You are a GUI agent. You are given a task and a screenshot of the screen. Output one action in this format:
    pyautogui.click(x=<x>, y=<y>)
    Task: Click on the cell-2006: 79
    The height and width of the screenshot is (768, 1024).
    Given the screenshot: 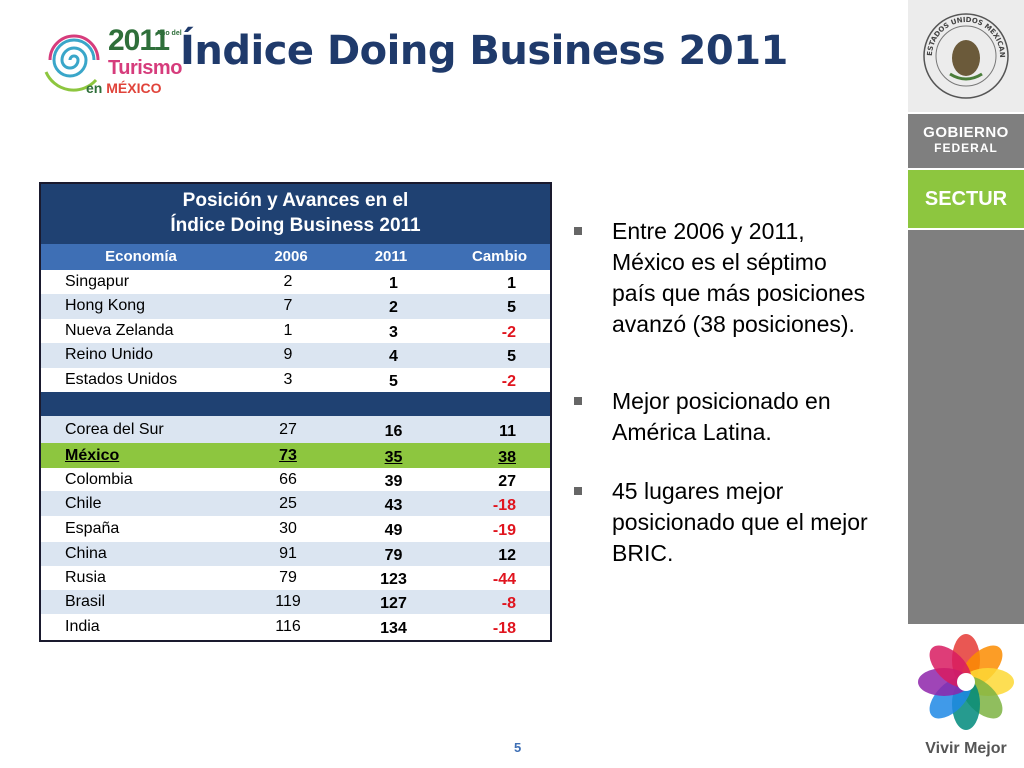 What is the action you would take?
    pyautogui.click(x=288, y=577)
    